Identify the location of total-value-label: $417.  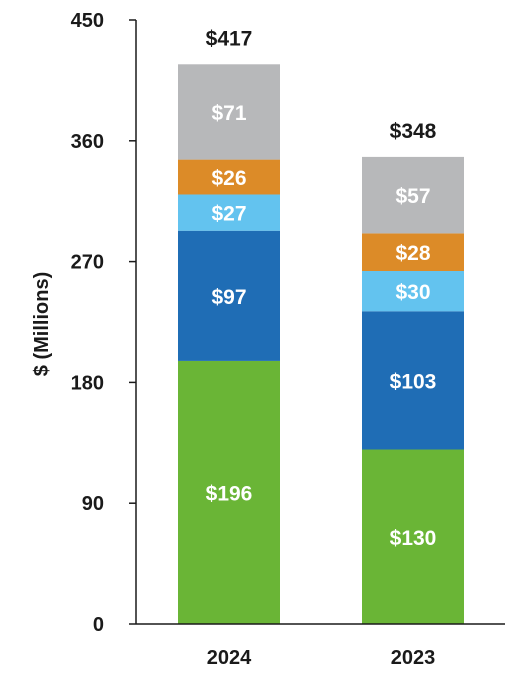
(229, 38).